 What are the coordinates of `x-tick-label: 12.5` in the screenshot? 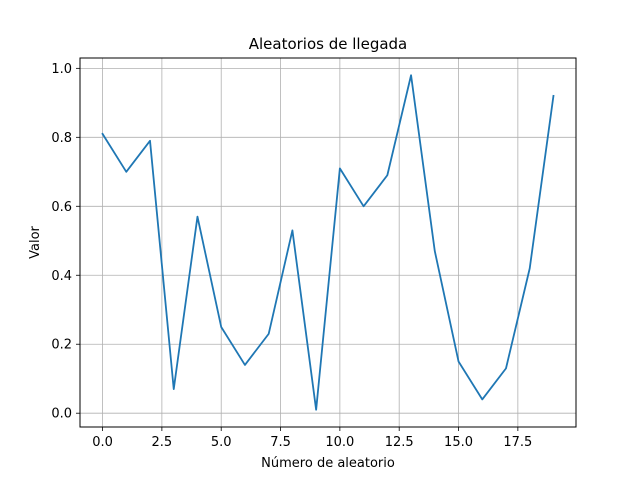 It's located at (399, 442).